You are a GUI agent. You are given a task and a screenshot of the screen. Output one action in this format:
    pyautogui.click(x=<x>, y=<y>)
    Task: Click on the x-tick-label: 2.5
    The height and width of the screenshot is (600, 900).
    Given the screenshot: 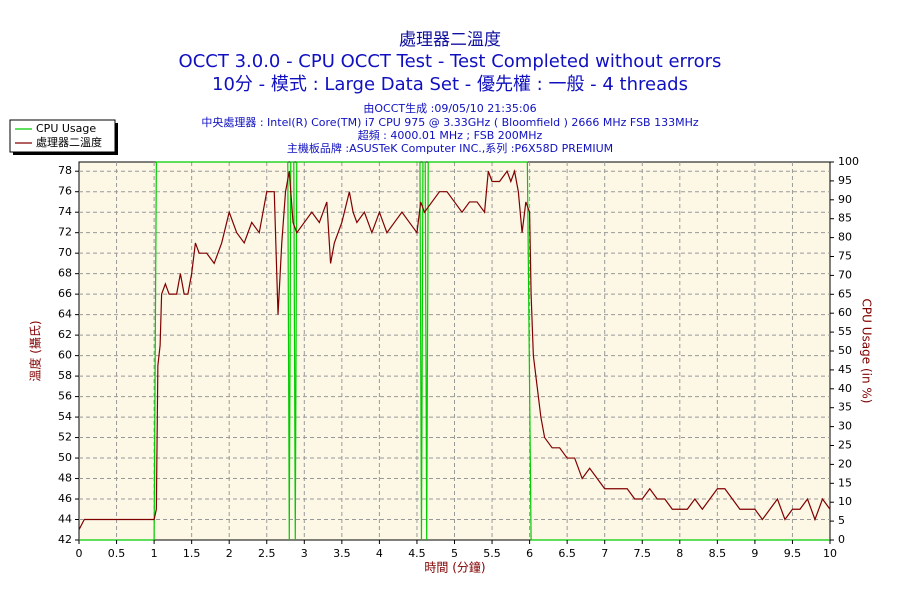 What is the action you would take?
    pyautogui.click(x=267, y=553)
    